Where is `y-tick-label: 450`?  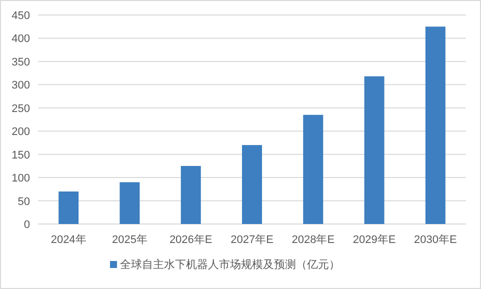
y-tick-label: 450 is located at coordinates (21, 16).